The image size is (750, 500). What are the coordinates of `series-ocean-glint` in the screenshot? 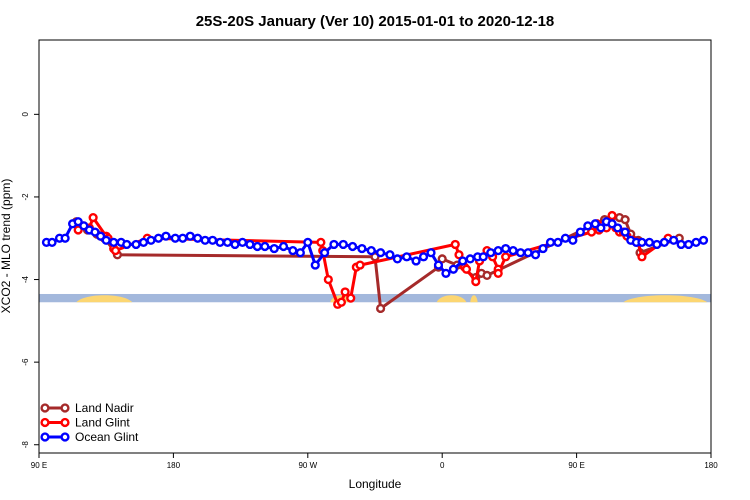 It's located at (375, 247).